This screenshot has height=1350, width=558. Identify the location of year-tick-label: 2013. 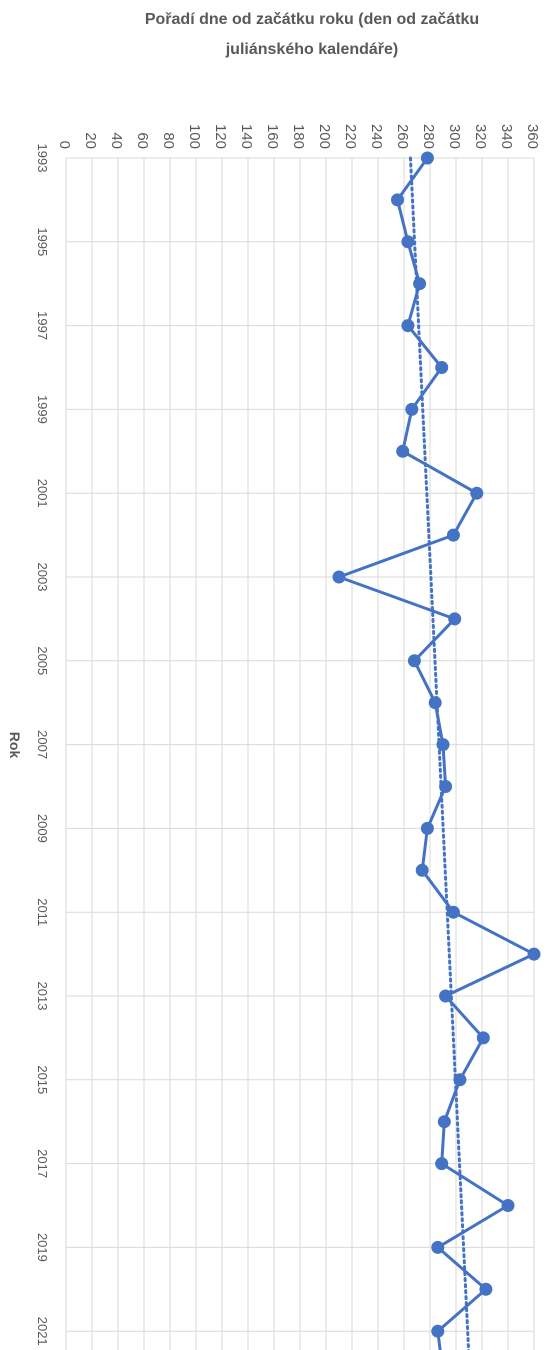
(42, 996).